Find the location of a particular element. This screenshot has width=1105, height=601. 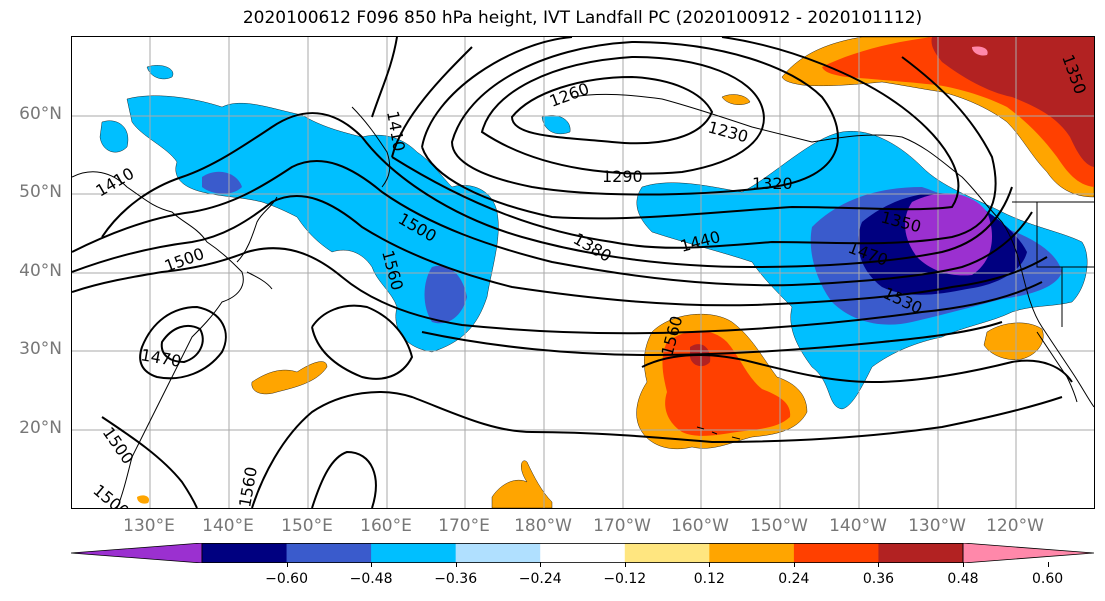

contour-1560-central is located at coordinates (857, 369).